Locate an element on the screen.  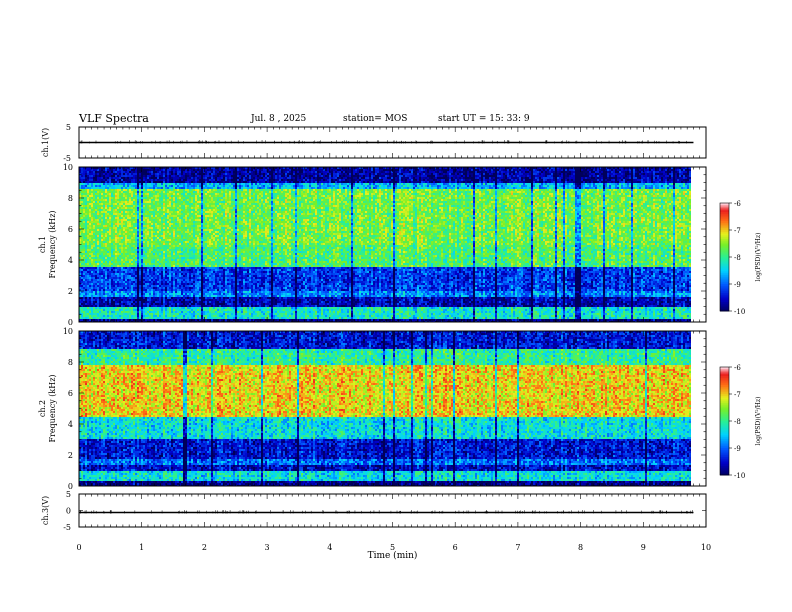
x-tick-label: 1 is located at coordinates (141, 547).